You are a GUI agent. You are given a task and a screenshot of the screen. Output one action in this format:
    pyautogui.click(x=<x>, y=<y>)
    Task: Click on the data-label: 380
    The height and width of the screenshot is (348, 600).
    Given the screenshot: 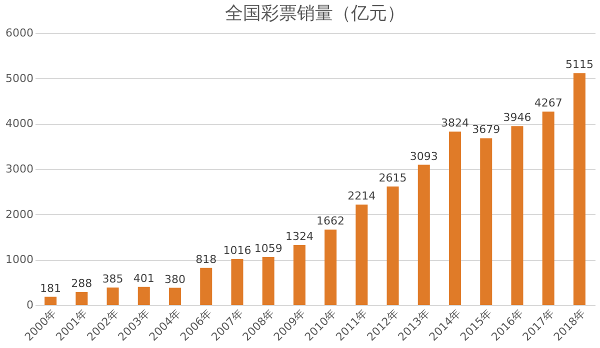 What is the action you would take?
    pyautogui.click(x=175, y=279)
    